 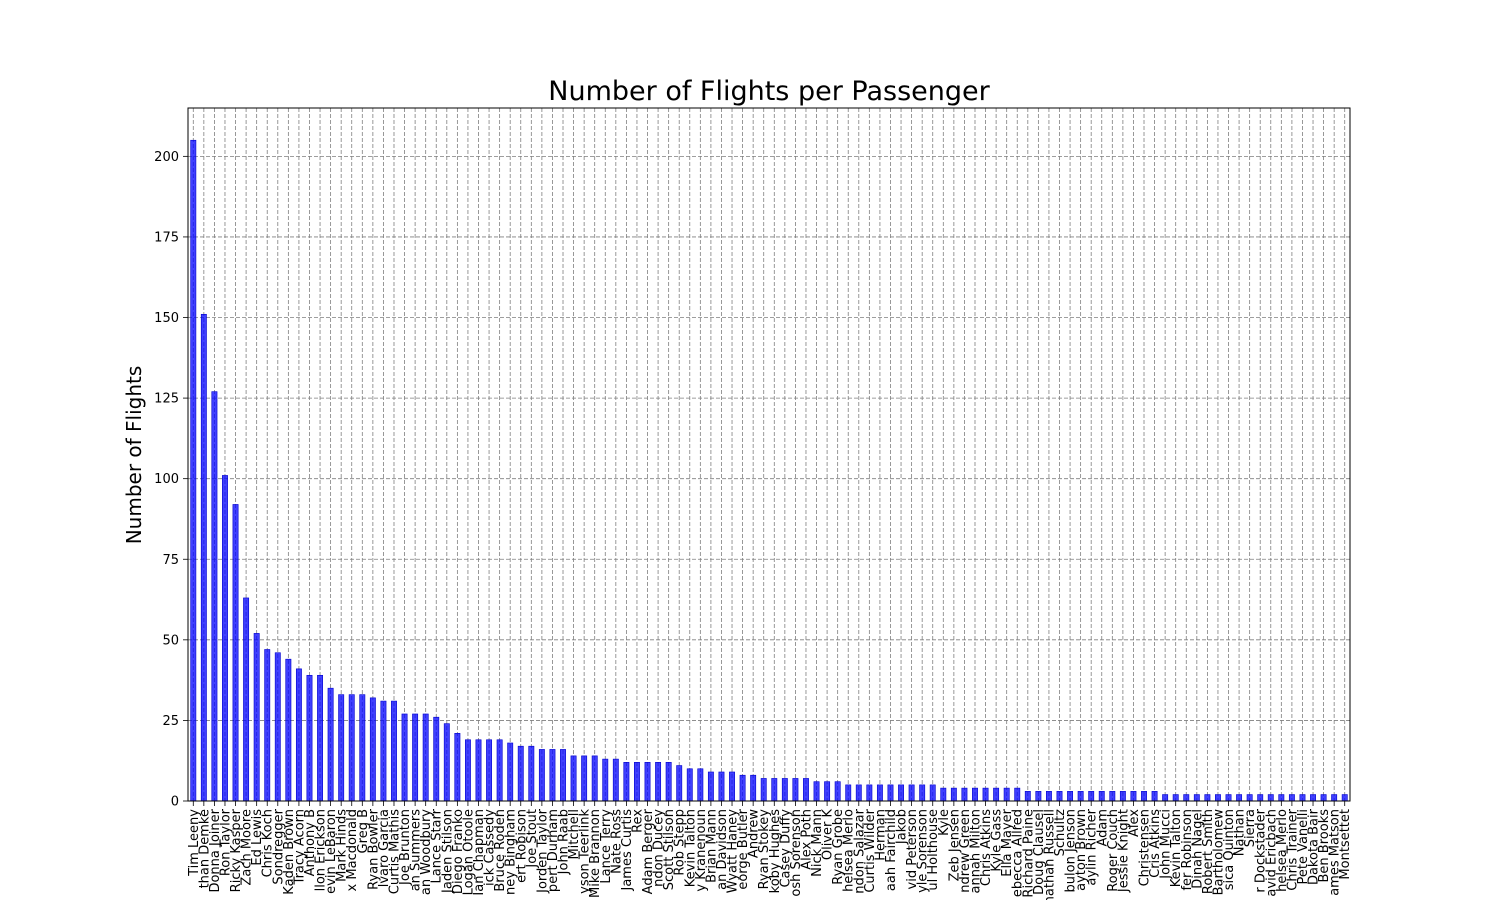 What do you see at coordinates (796, 853) in the screenshot?
I see `x-tick-label: osh Sorenson` at bounding box center [796, 853].